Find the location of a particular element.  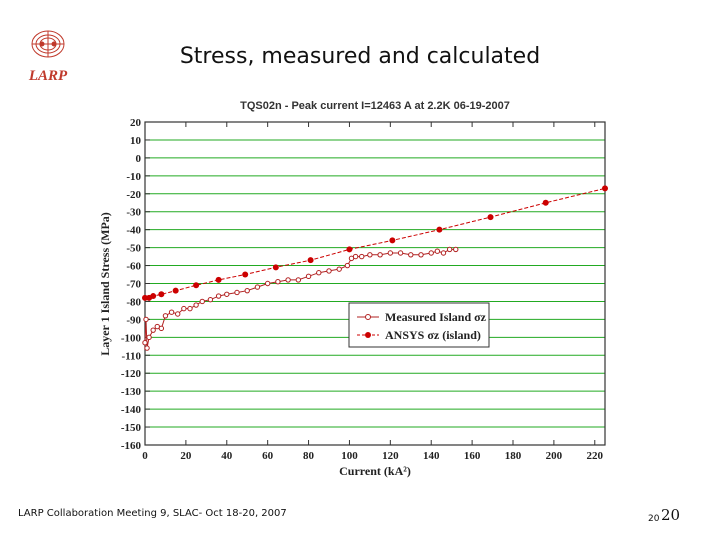

footer-page-number-small: 20 is located at coordinates (654, 519).